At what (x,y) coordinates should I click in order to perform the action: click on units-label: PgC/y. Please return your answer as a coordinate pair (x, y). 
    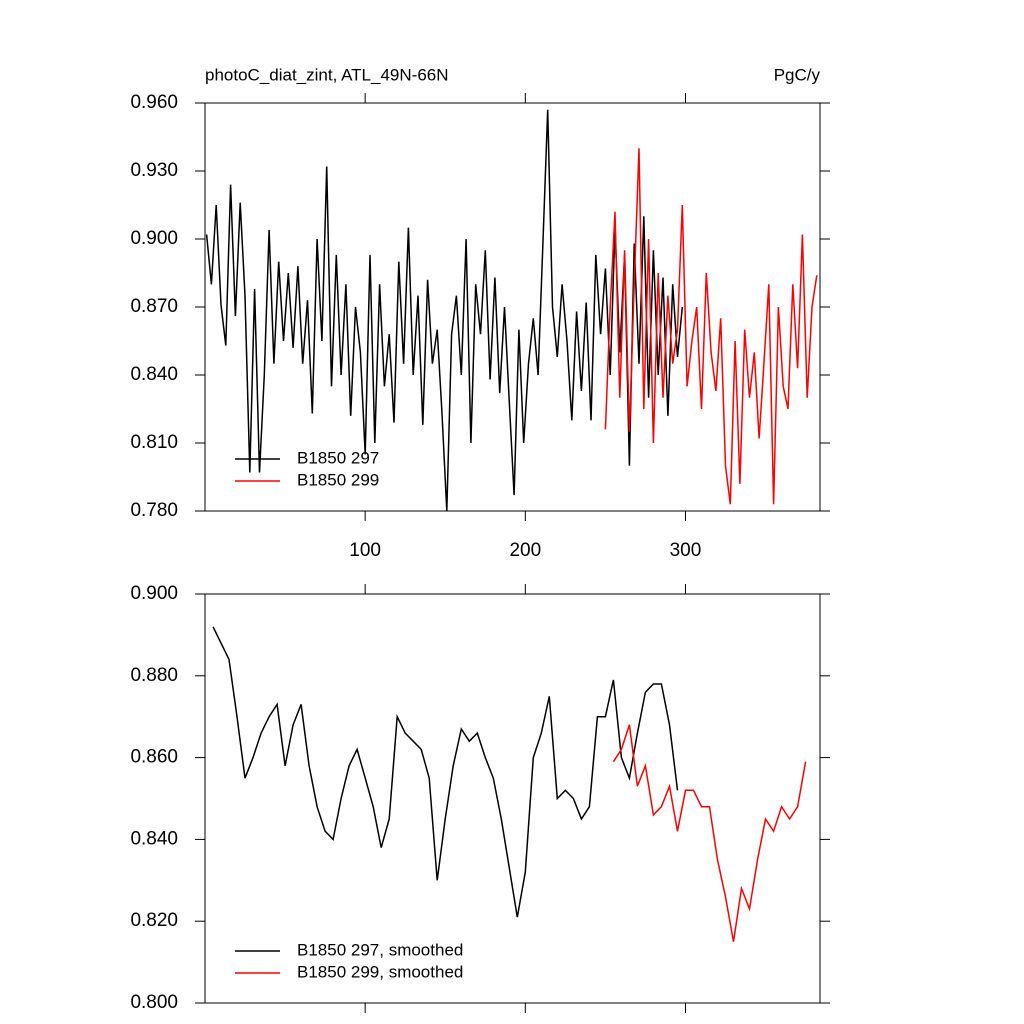
    Looking at the image, I should click on (797, 74).